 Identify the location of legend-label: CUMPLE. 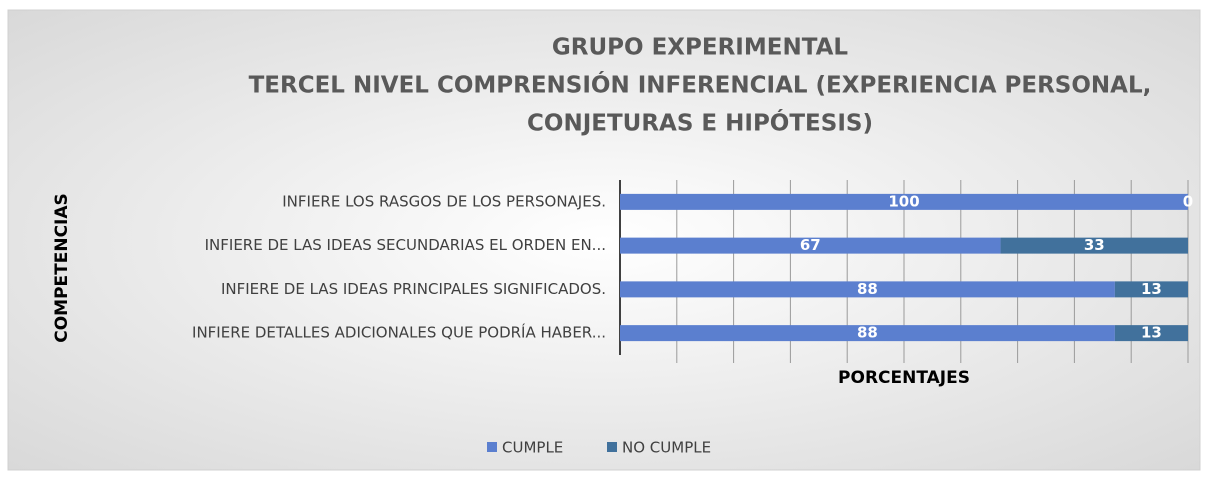
(532, 448).